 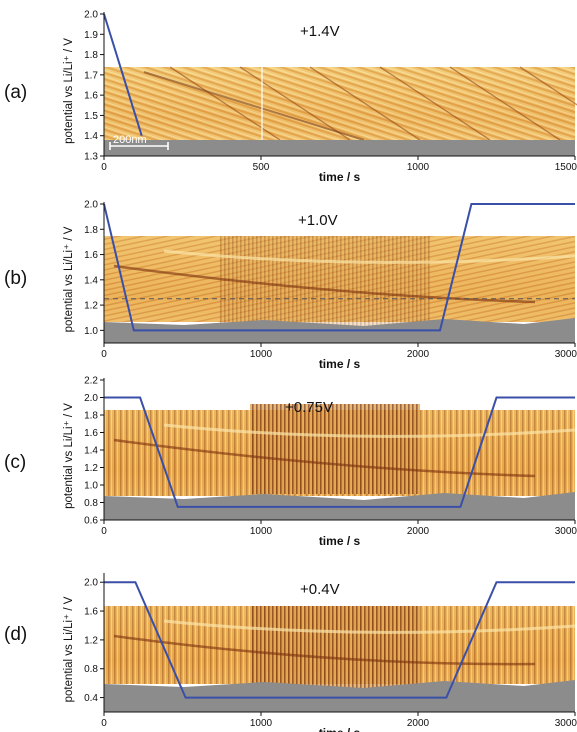 I want to click on y-tick-label: 0.4, so click(x=91, y=698).